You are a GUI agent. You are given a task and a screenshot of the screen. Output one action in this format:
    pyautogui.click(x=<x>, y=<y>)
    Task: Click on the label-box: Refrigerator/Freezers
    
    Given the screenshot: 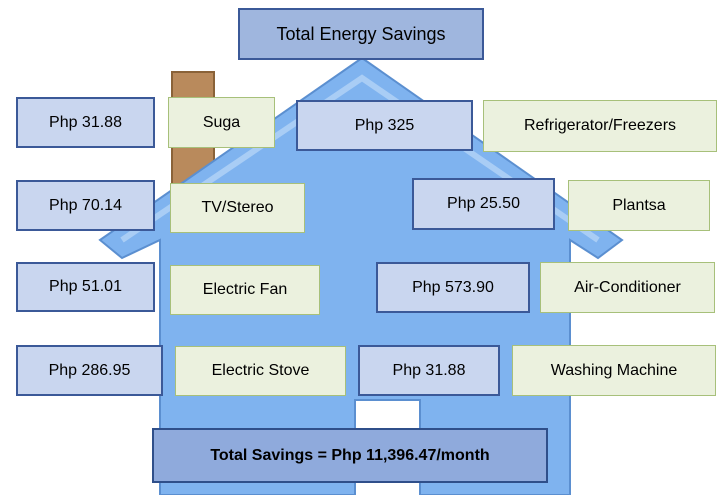 What is the action you would take?
    pyautogui.click(x=600, y=126)
    